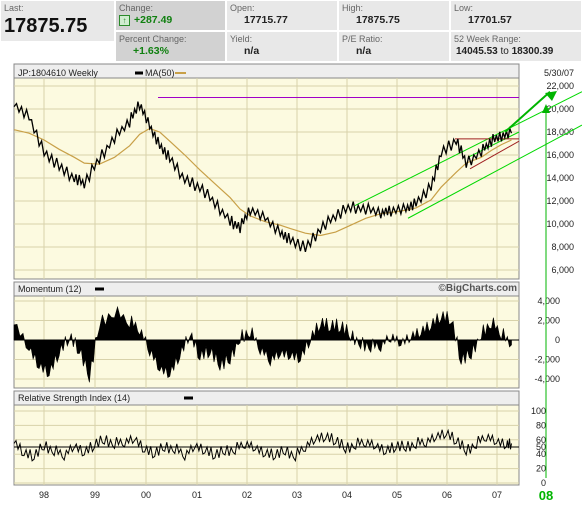 The width and height of the screenshot is (582, 509). I want to click on x-tick-label: 06, so click(447, 495).